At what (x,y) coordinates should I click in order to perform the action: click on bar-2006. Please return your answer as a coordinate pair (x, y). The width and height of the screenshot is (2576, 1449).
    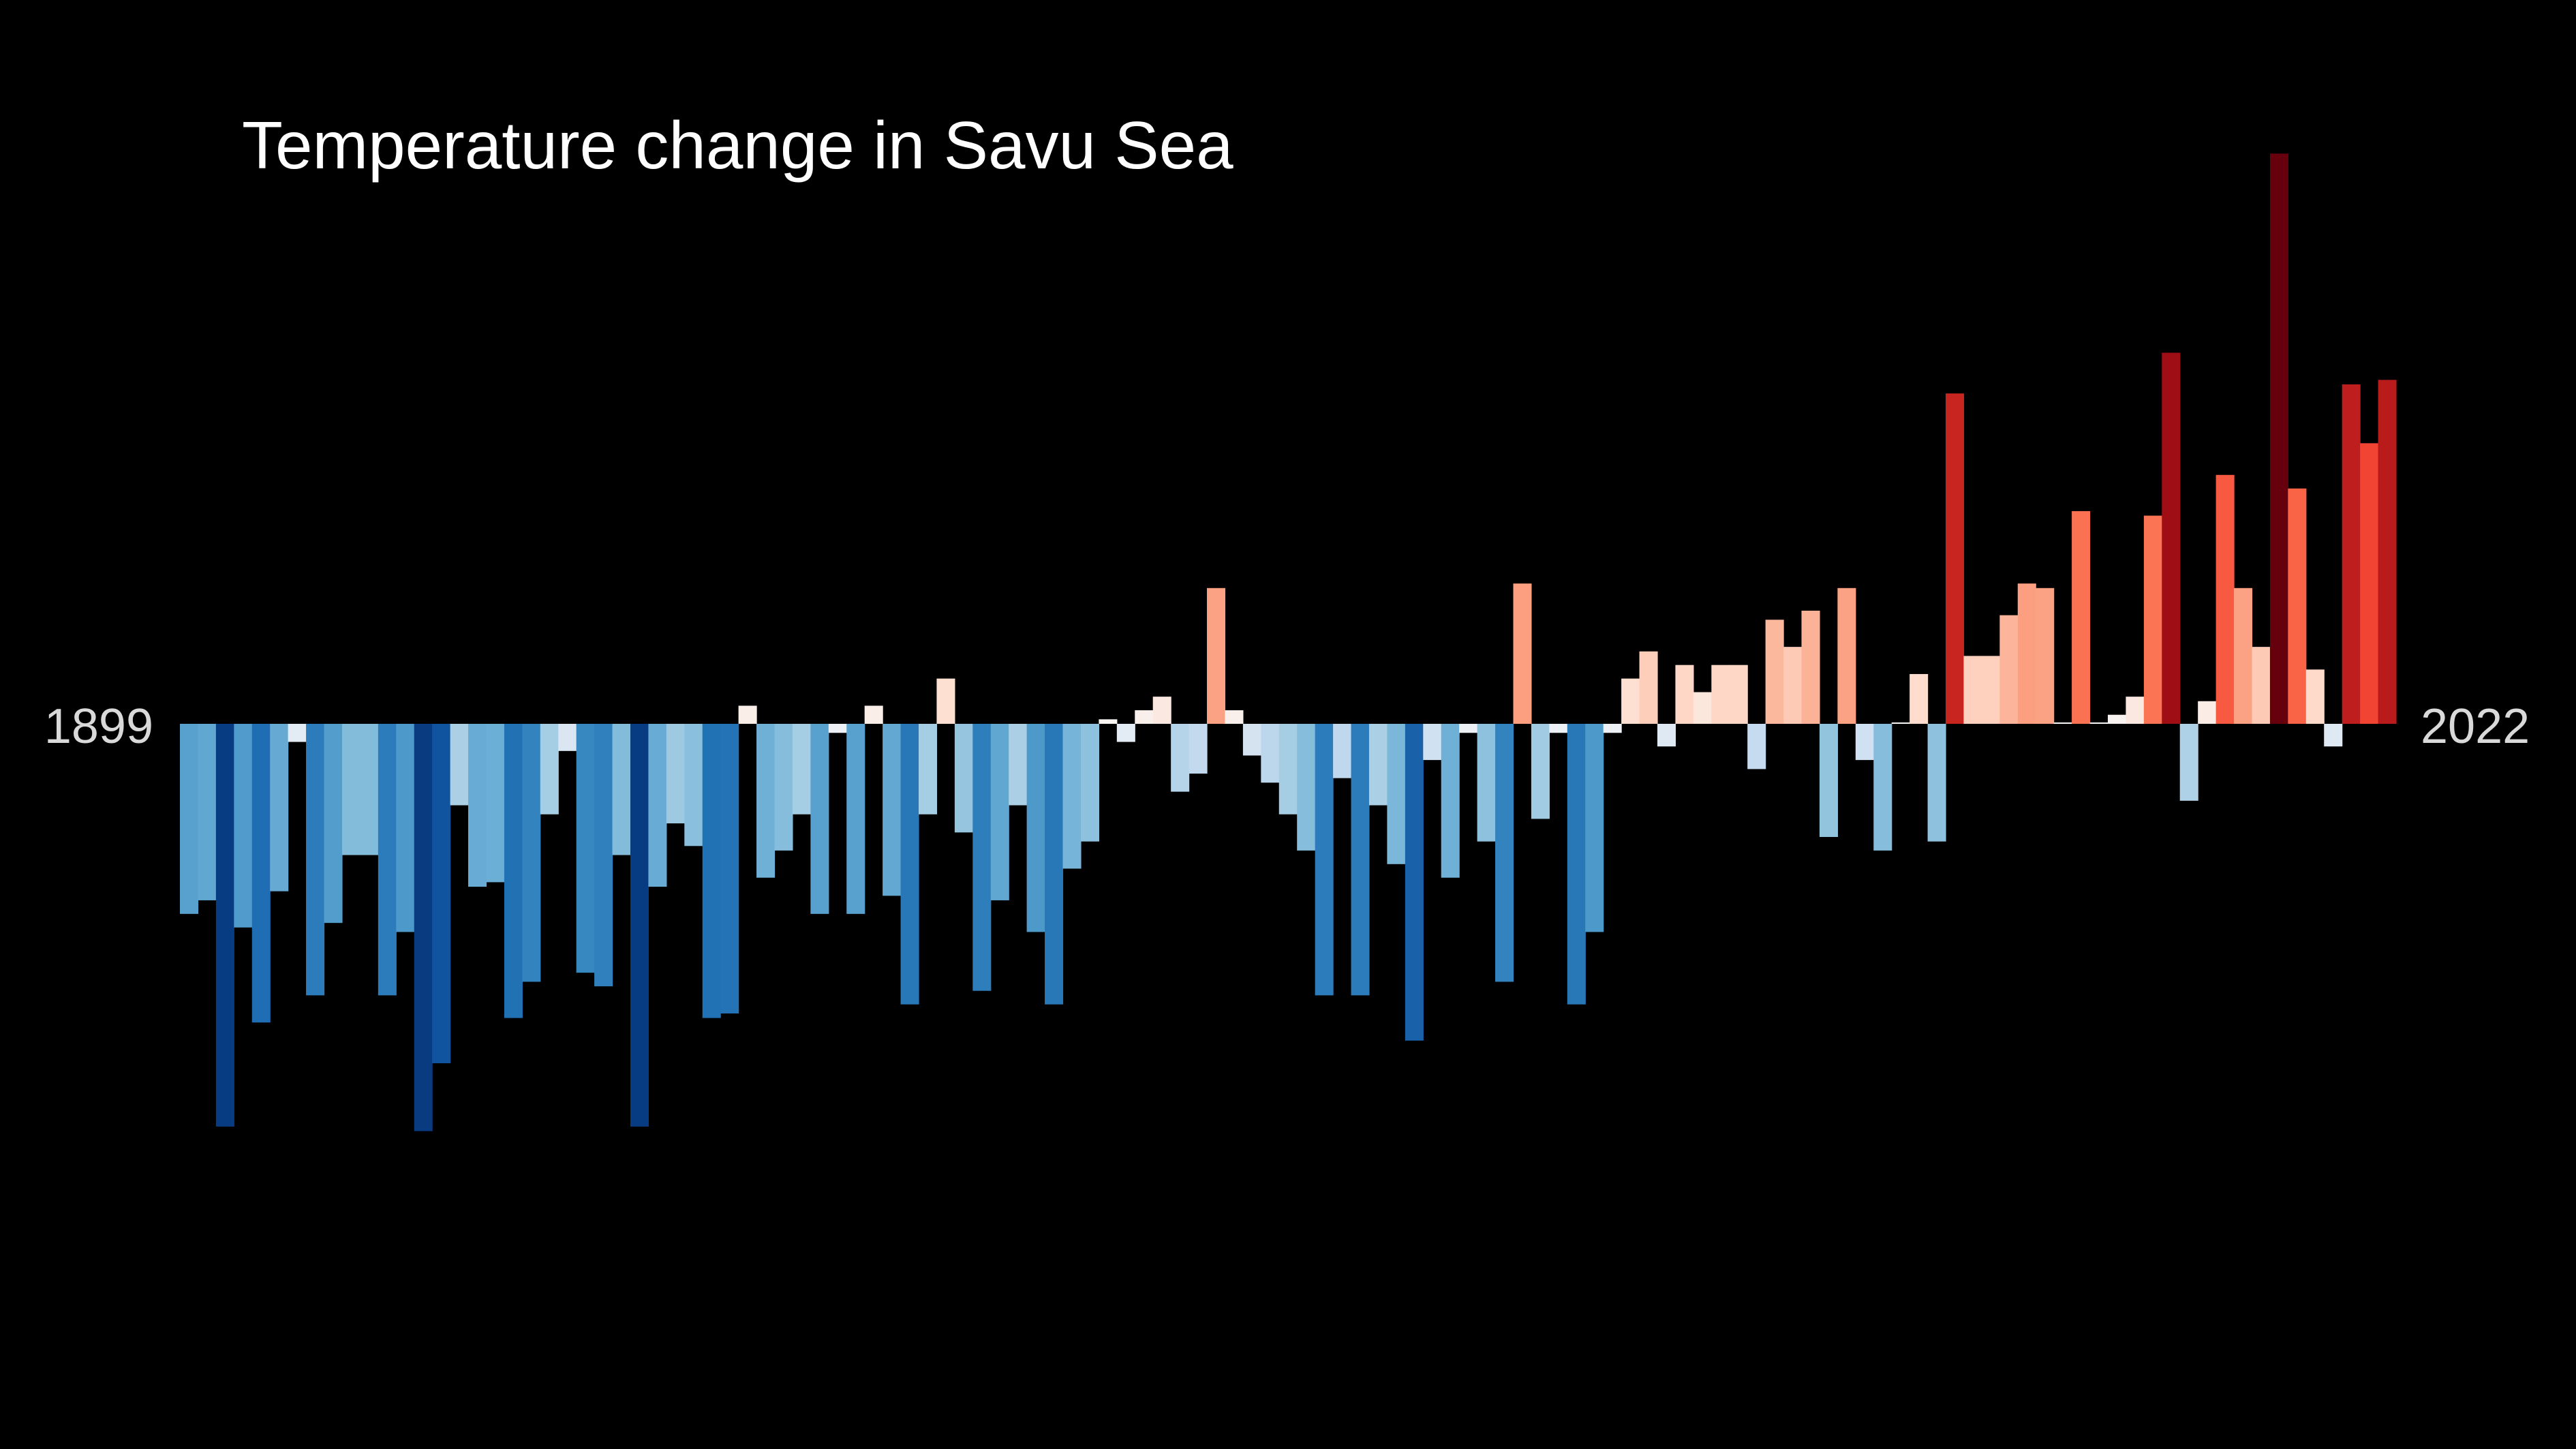
    Looking at the image, I should click on (2117, 719).